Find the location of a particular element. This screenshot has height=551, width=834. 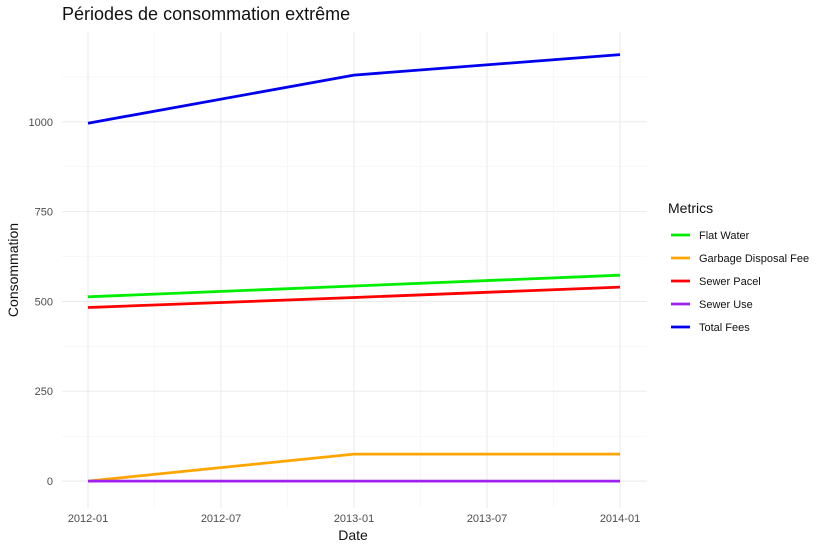

x-axis-label: Date is located at coordinates (353, 535).